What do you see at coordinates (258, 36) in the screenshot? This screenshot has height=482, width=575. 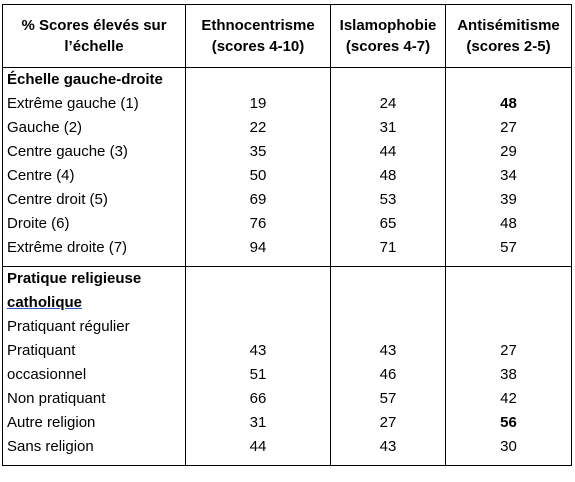 I see `header-cell: Ethnocentrisme (scores 4-10)` at bounding box center [258, 36].